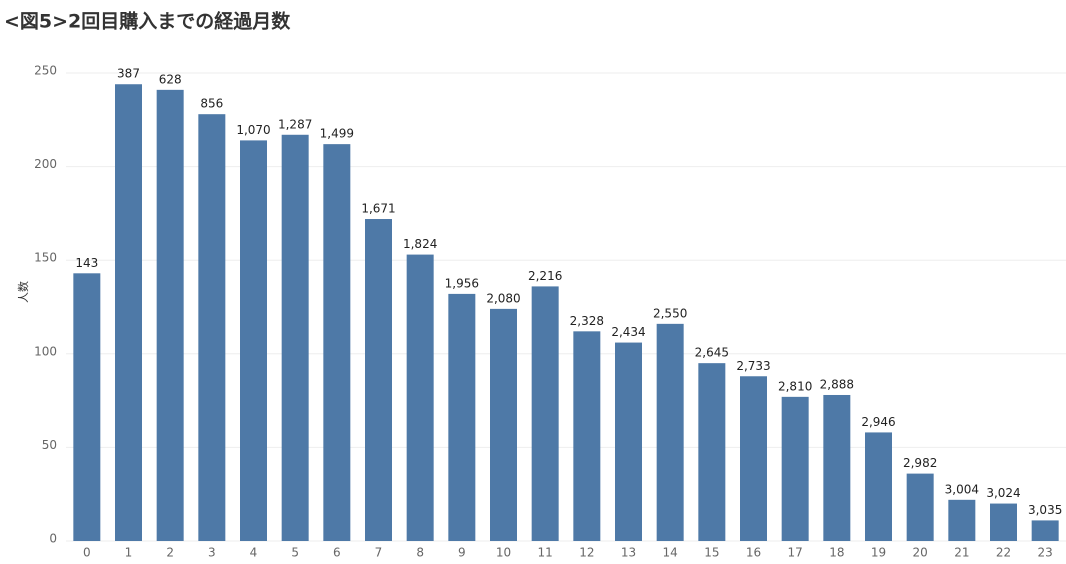  What do you see at coordinates (545, 276) in the screenshot?
I see `data-label: 2,216` at bounding box center [545, 276].